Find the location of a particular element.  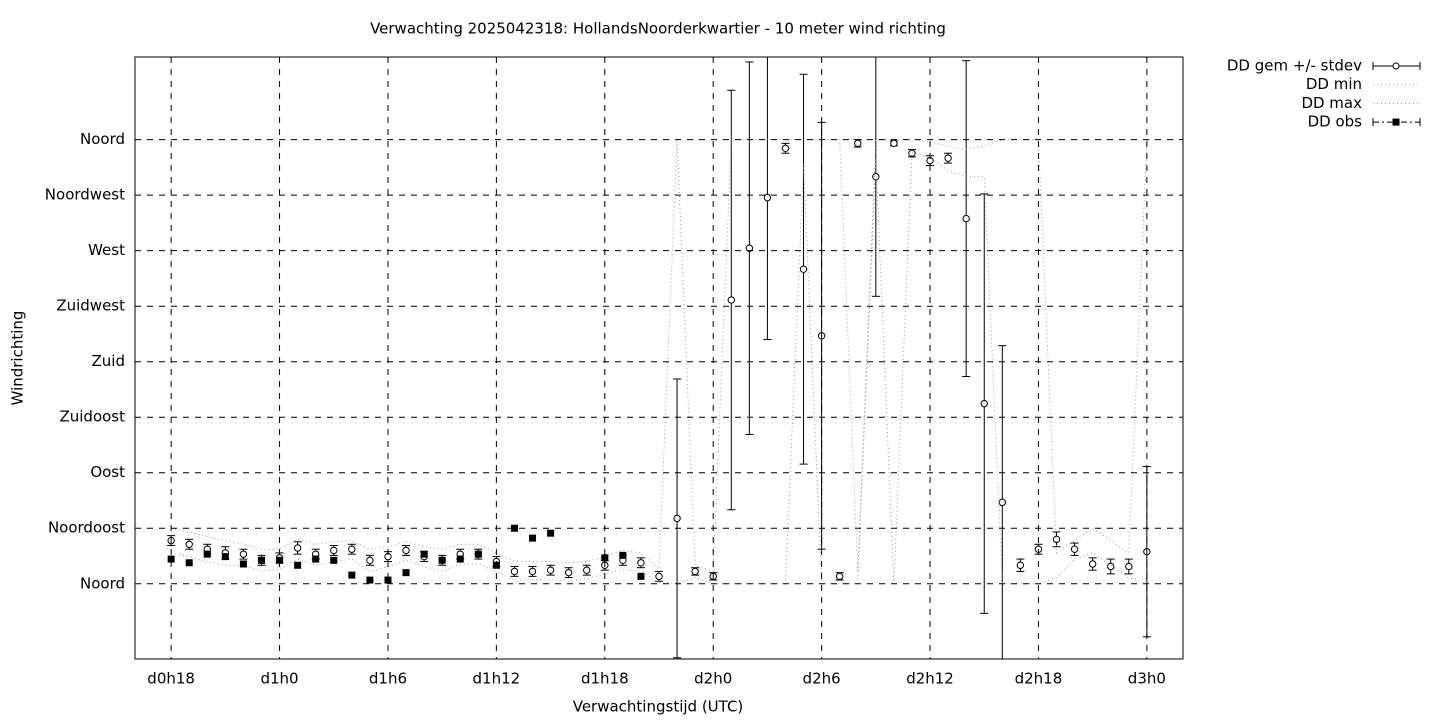

y-tick-label: Zuidwest is located at coordinates (90, 306).